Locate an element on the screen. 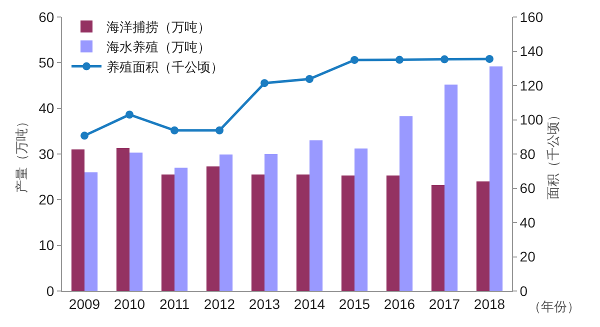 The width and height of the screenshot is (600, 327). x-tick-label: 2013 is located at coordinates (264, 304).